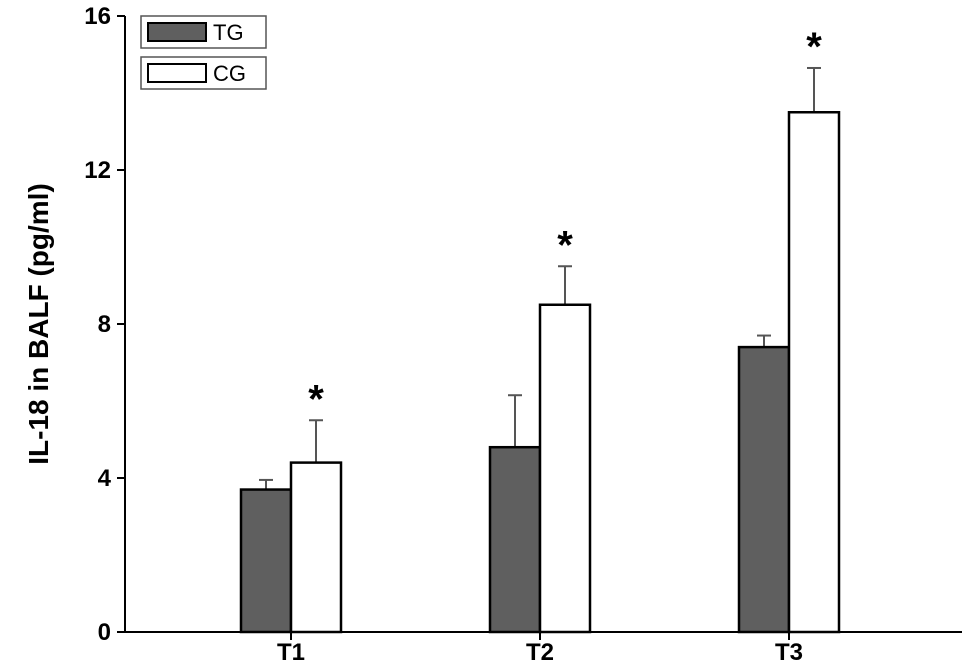 This screenshot has width=969, height=669. I want to click on y-tick-label: 16, so click(97, 16).